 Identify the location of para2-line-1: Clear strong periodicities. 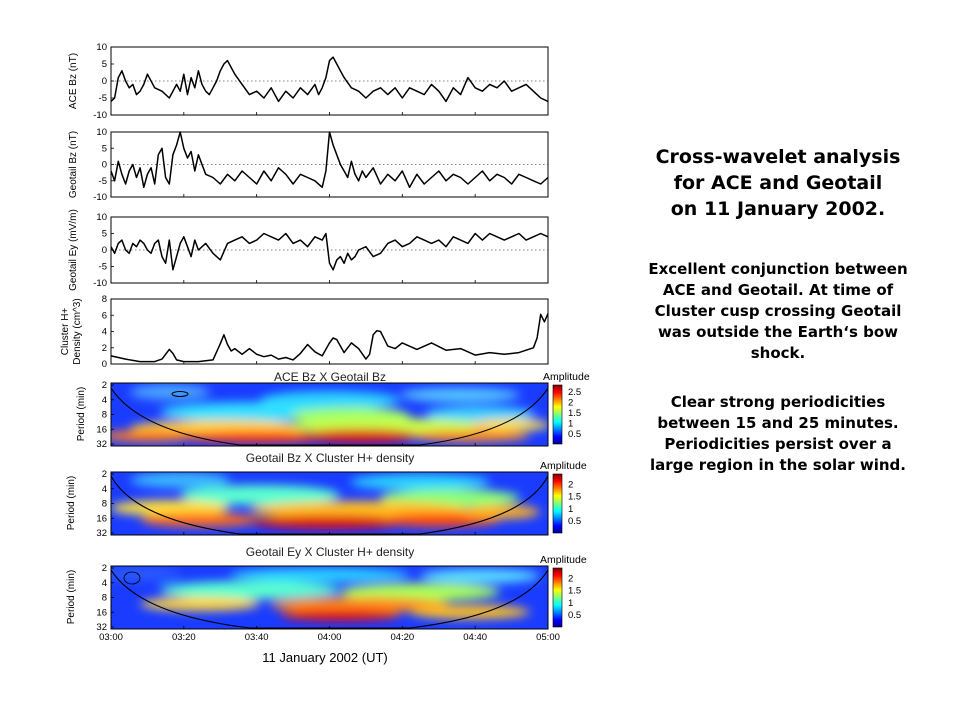
(778, 402).